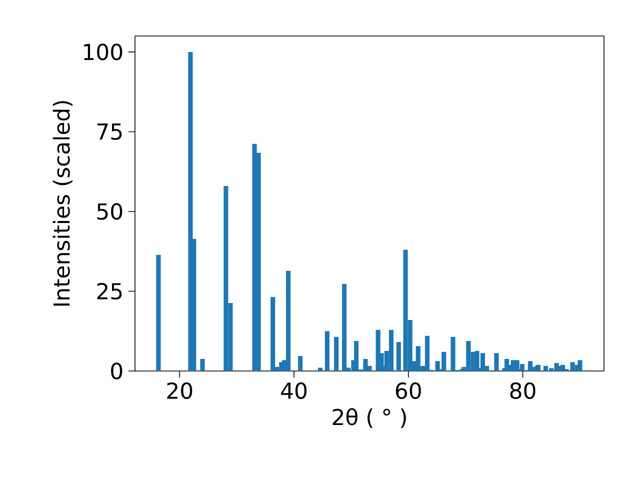  Describe the element at coordinates (103, 52) in the screenshot. I see `y-tick-label: 100` at that location.